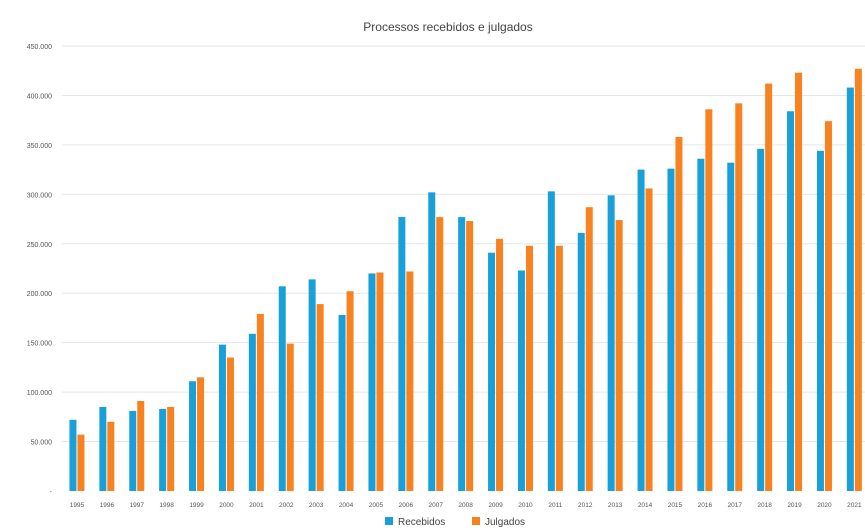  I want to click on x-tick-label: 2002, so click(286, 505).